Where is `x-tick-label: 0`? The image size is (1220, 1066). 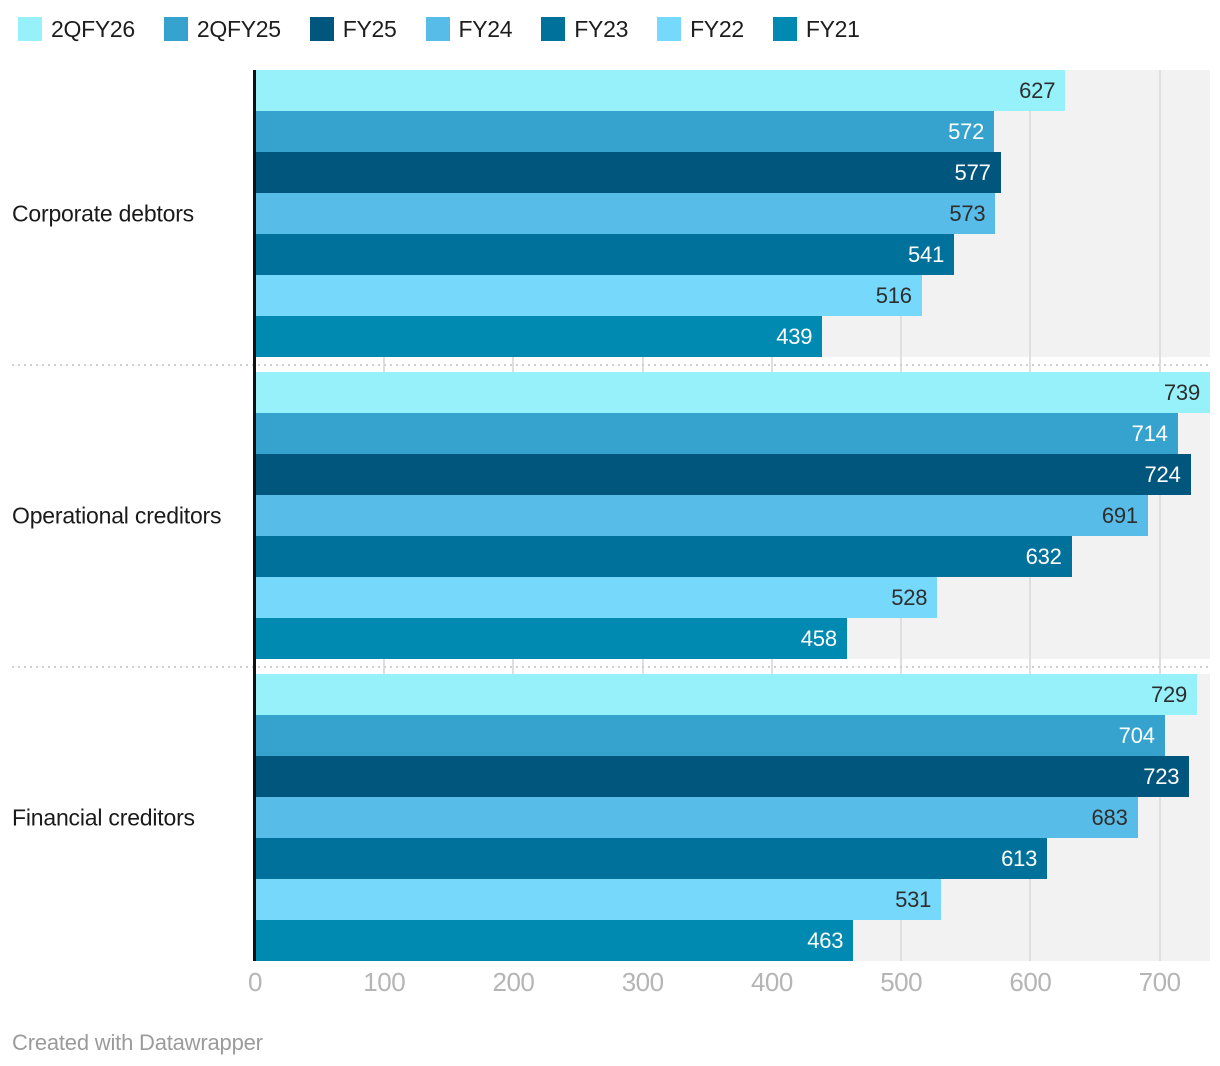
x-tick-label: 0 is located at coordinates (255, 982).